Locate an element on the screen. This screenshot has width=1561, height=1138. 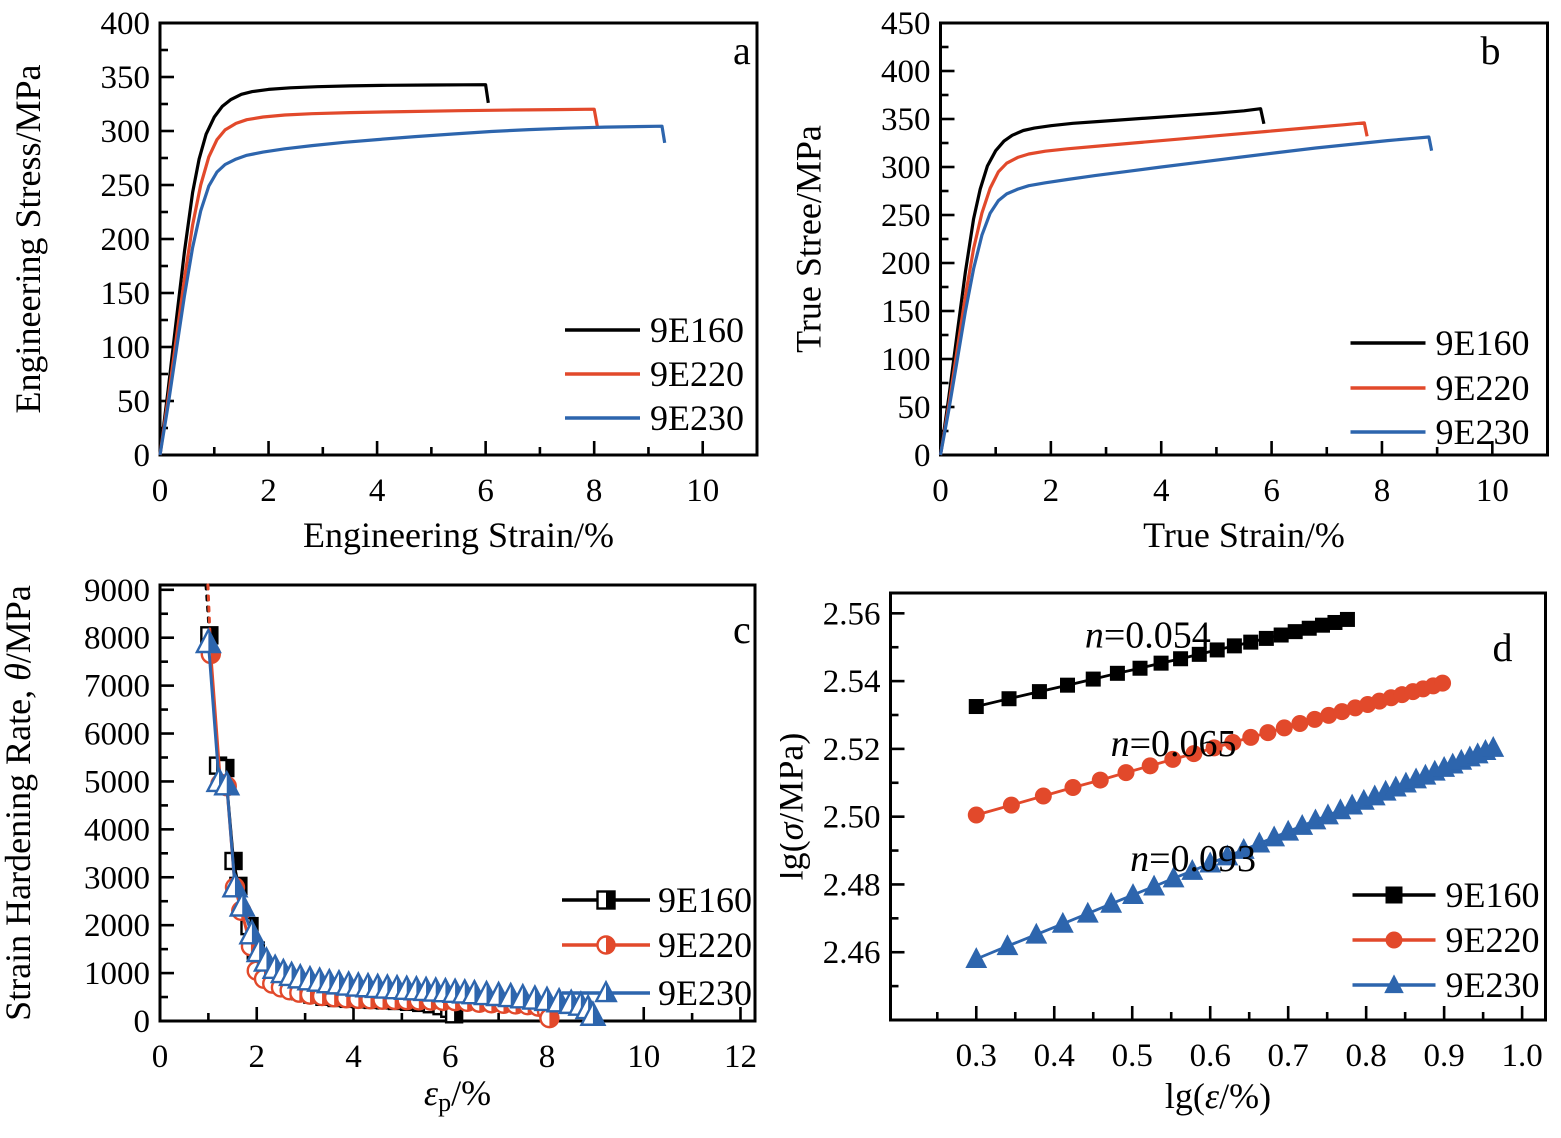
panel-b-axes-ticks is located at coordinates (1244, 239).